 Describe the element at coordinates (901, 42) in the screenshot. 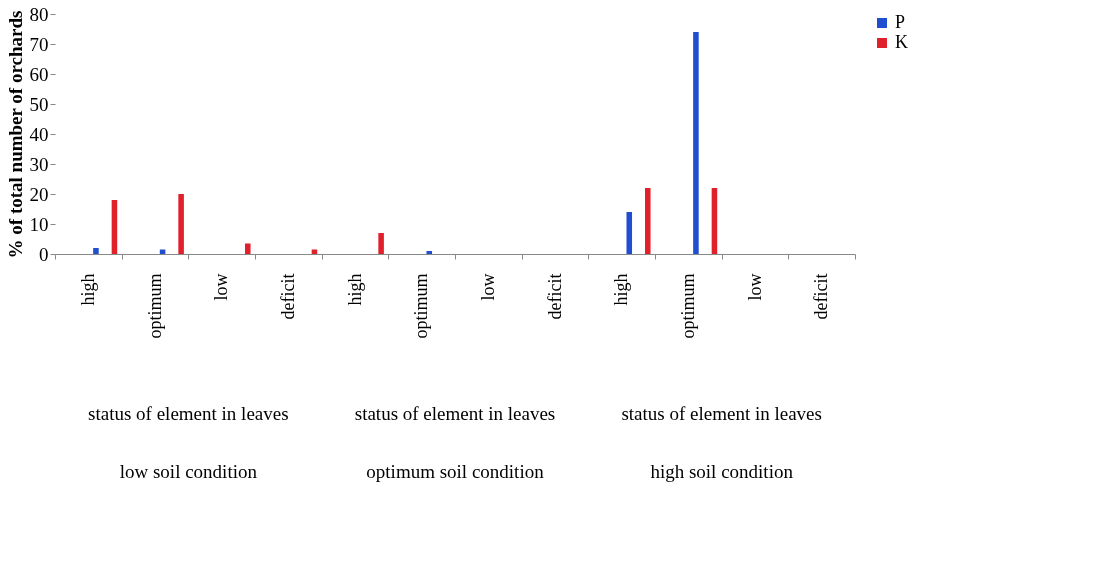

I see `legend-label: K` at that location.